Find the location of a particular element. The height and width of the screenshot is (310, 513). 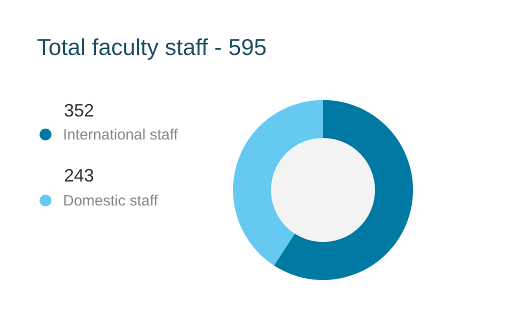

data-label: 352 is located at coordinates (79, 110).